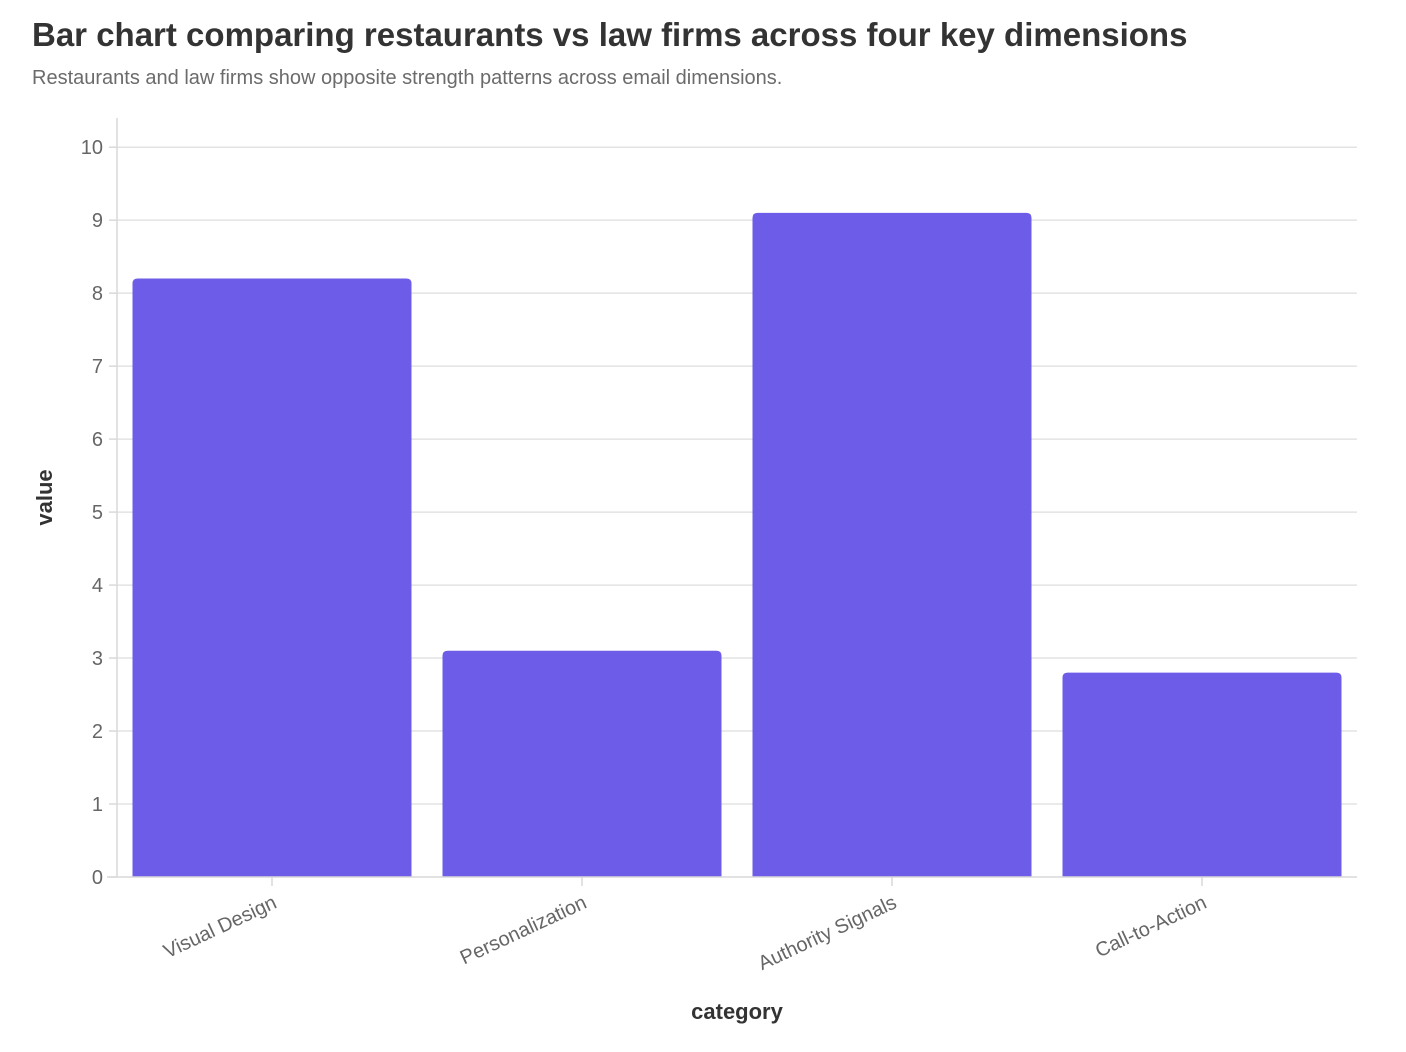  What do you see at coordinates (97, 732) in the screenshot?
I see `y-tick-label: 2` at bounding box center [97, 732].